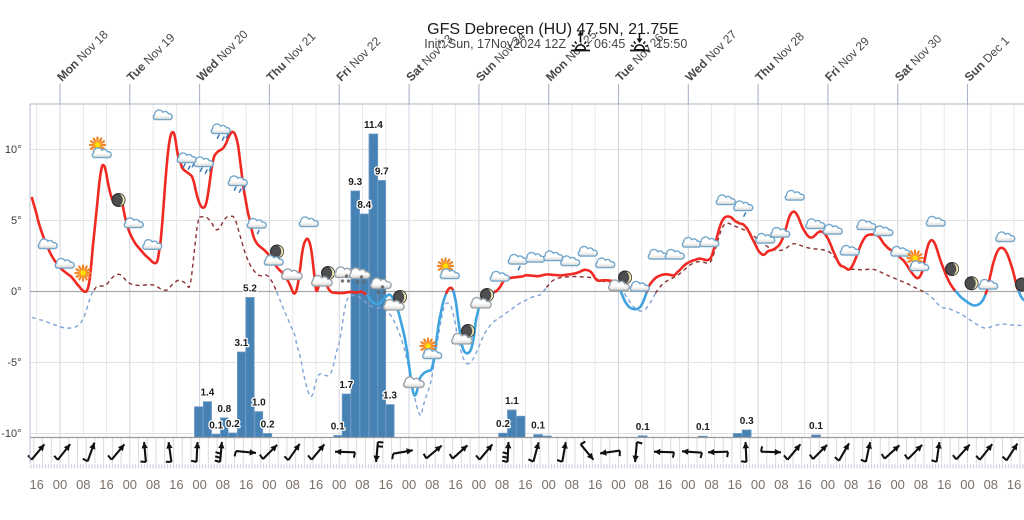 The height and width of the screenshot is (520, 1024). What do you see at coordinates (11, 434) in the screenshot?
I see `svg-text: -10°` at bounding box center [11, 434].